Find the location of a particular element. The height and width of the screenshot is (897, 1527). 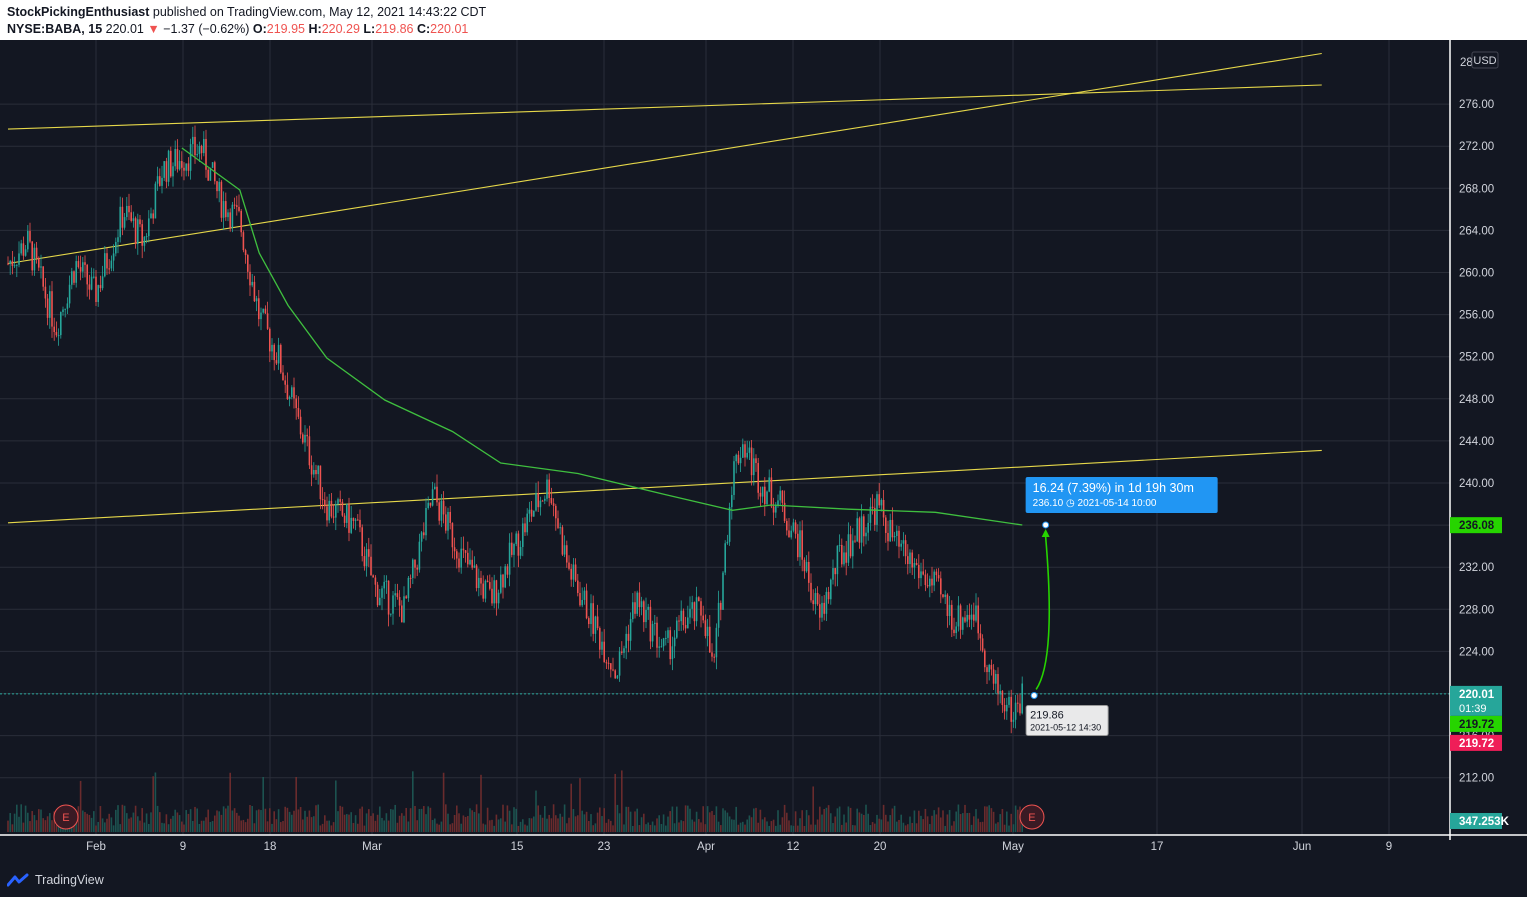

green-level-badge: 219.72 is located at coordinates (1476, 725).